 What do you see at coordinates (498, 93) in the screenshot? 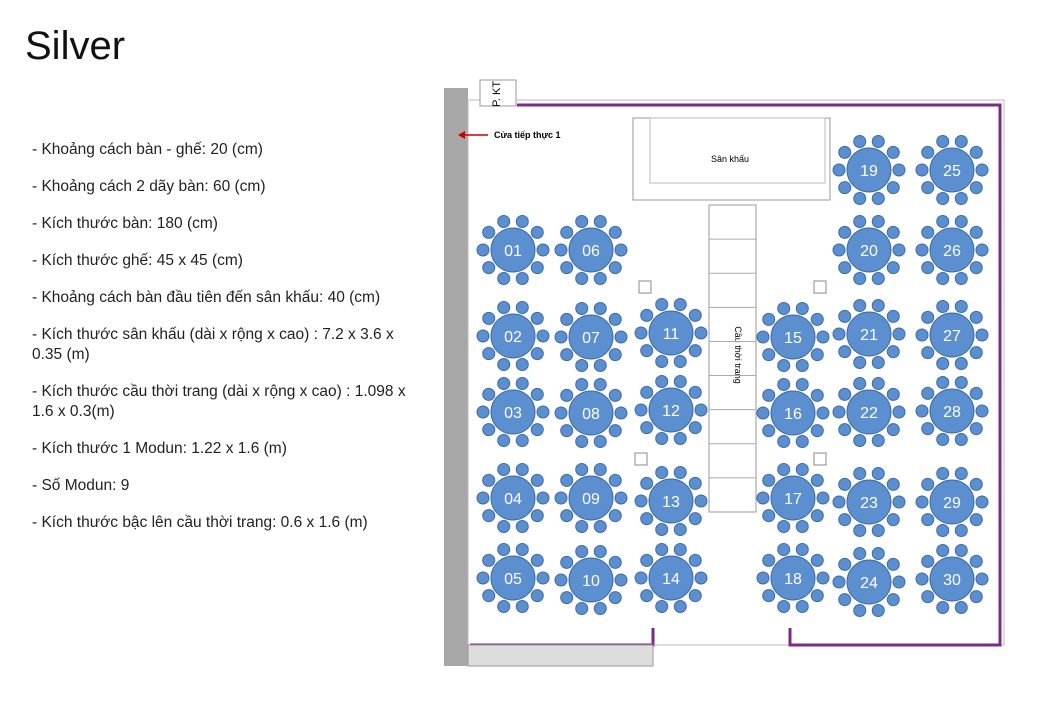
I see `room-box` at bounding box center [498, 93].